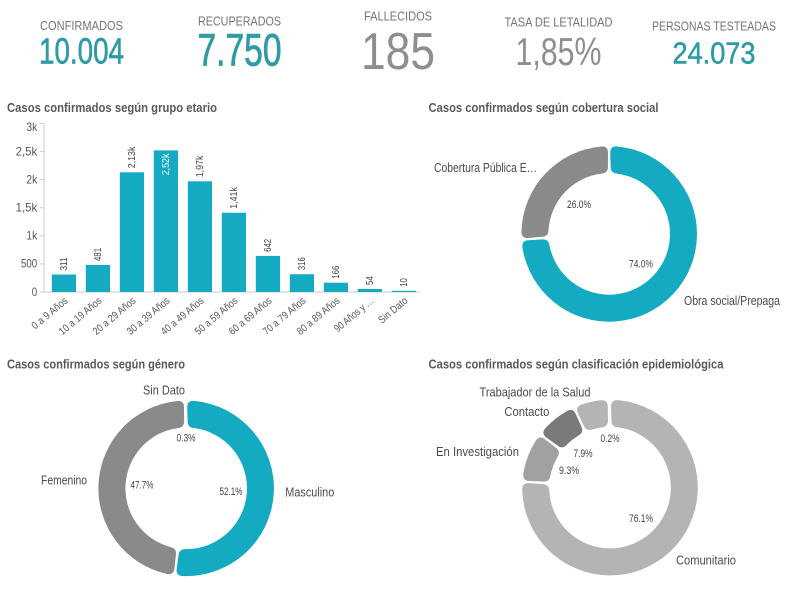  Describe the element at coordinates (714, 53) in the screenshot. I see `svg-text: 24.073` at that location.